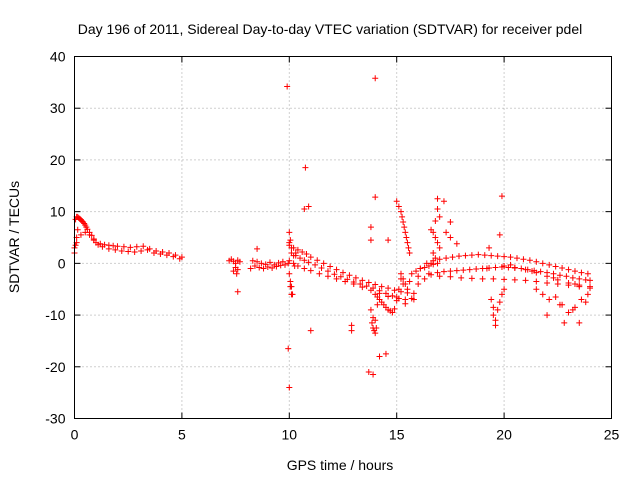 Image resolution: width=640 pixels, height=480 pixels. What do you see at coordinates (75, 435) in the screenshot?
I see `x-tick-label: 0` at bounding box center [75, 435].